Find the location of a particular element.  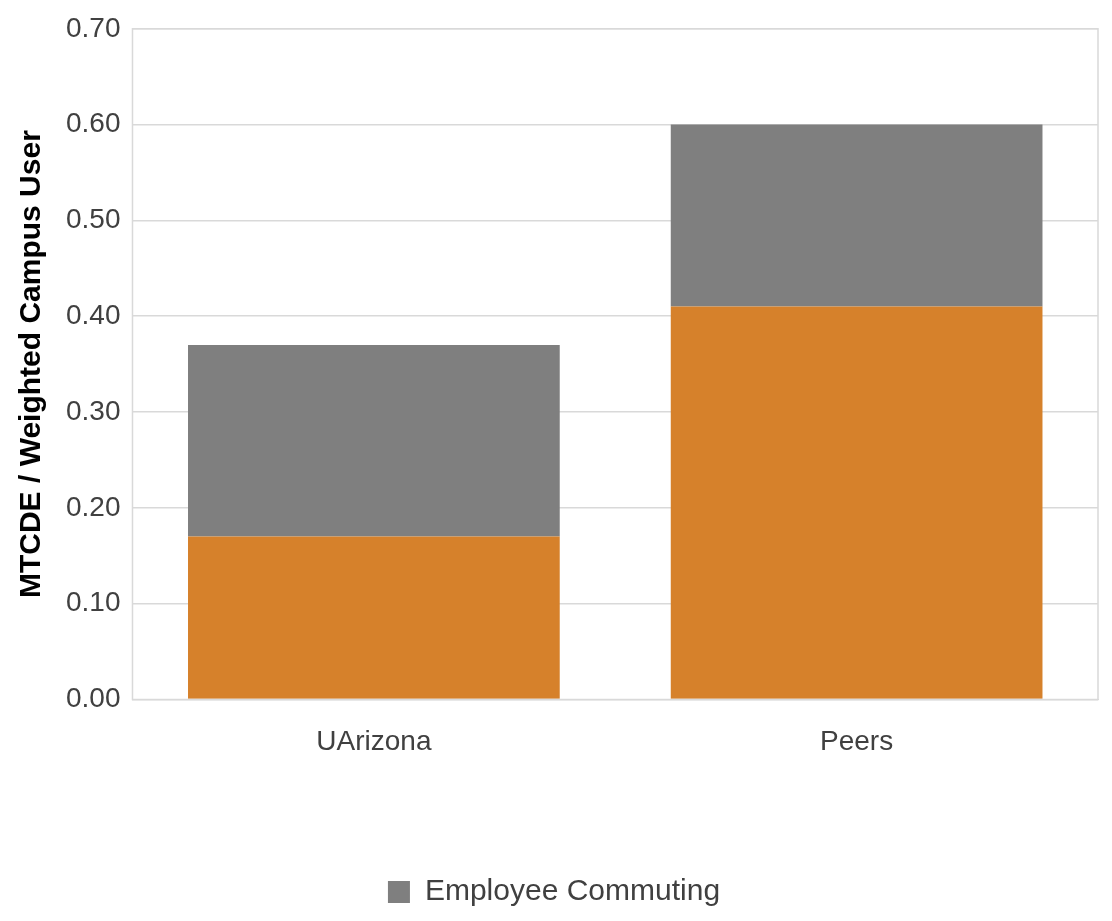

y-tick-label: 0.30 is located at coordinates (93, 410).